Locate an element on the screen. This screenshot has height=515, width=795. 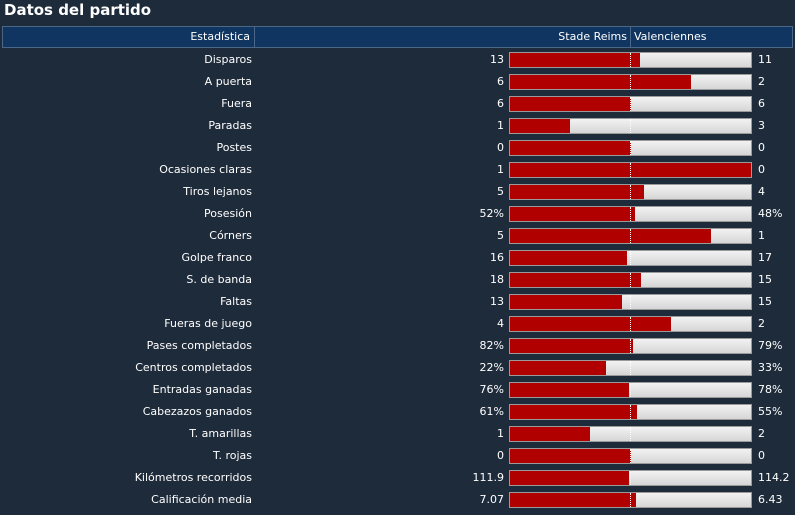
away-value: 48% is located at coordinates (770, 213).